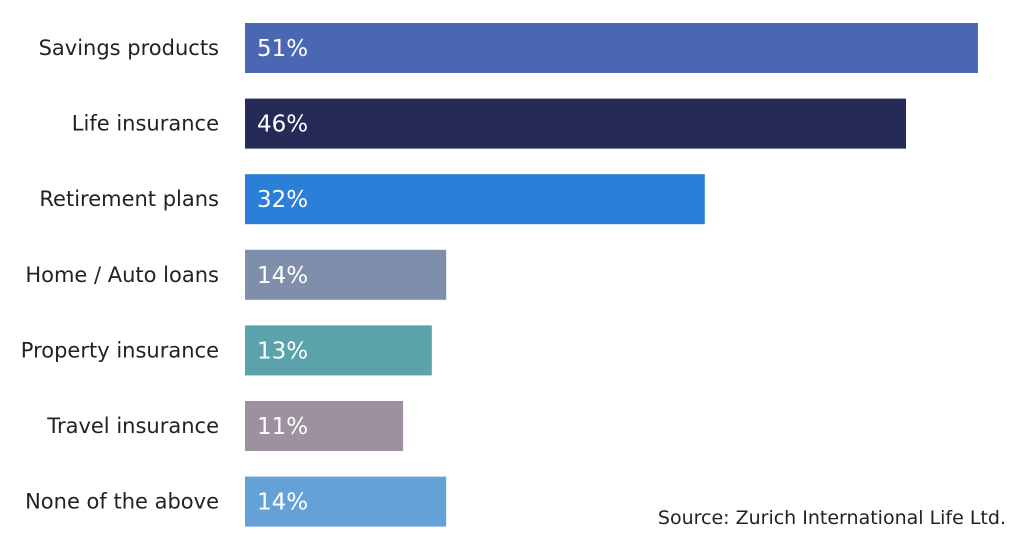  Describe the element at coordinates (129, 48) in the screenshot. I see `category-label: Savings products` at that location.